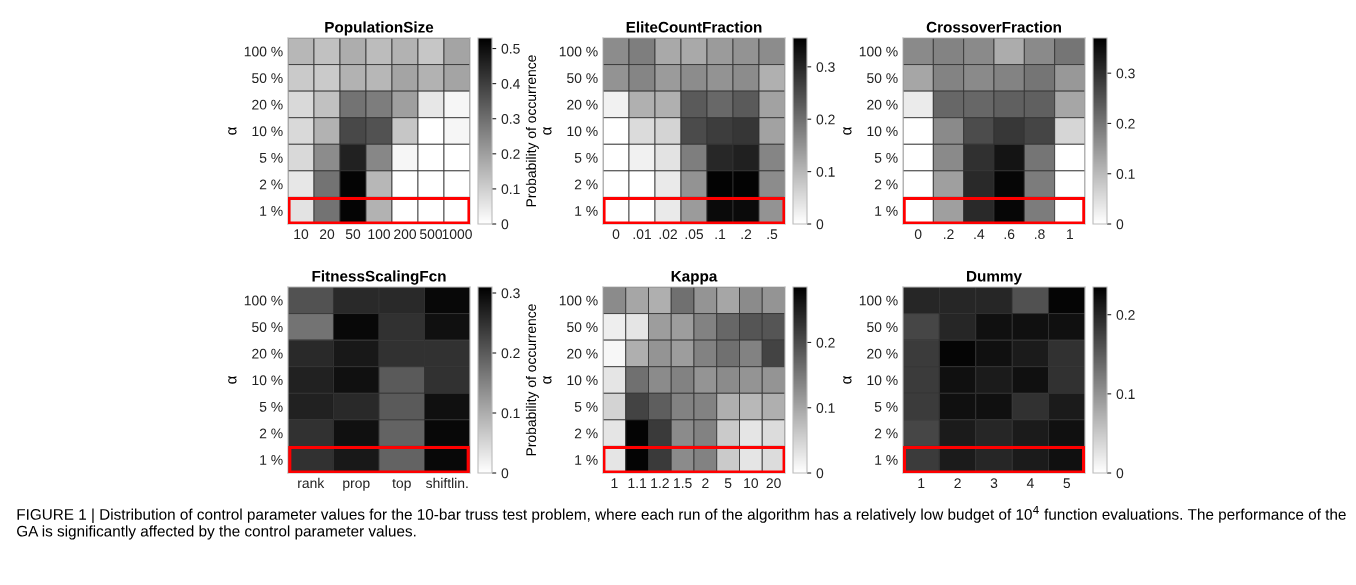  I want to click on chart-title: EliteCountFraction, so click(694, 27).